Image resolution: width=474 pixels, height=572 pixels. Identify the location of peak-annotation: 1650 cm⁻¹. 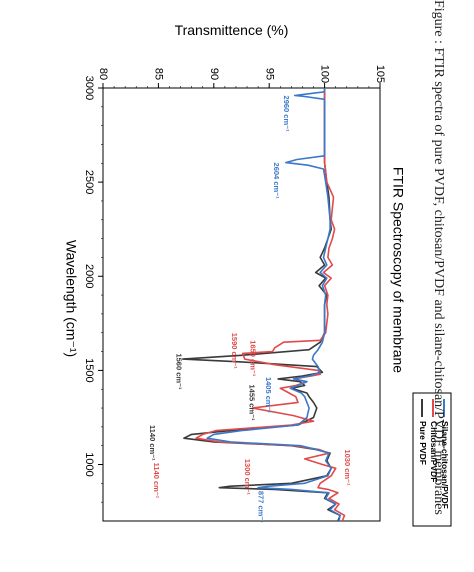
(253, 358).